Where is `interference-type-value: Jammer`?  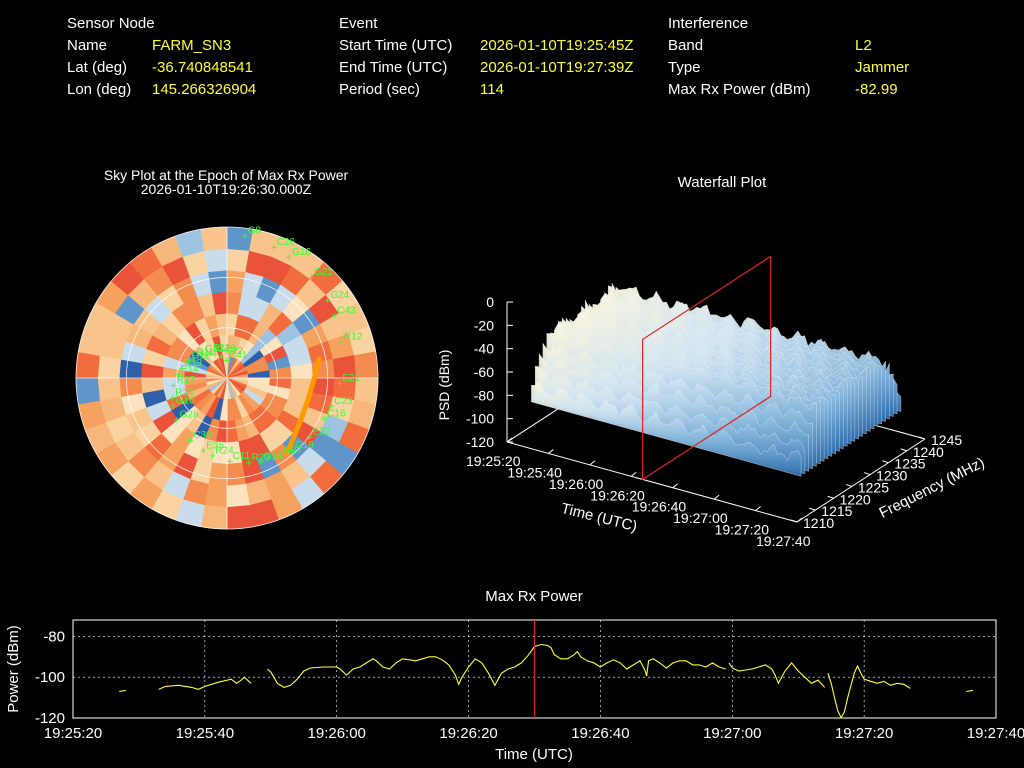 interference-type-value: Jammer is located at coordinates (882, 67).